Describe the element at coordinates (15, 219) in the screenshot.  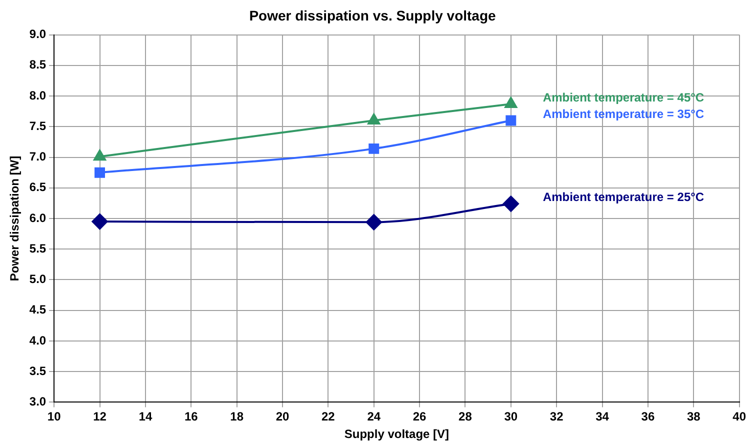
I see `y-axis-title: Power dissipation [W]` at that location.